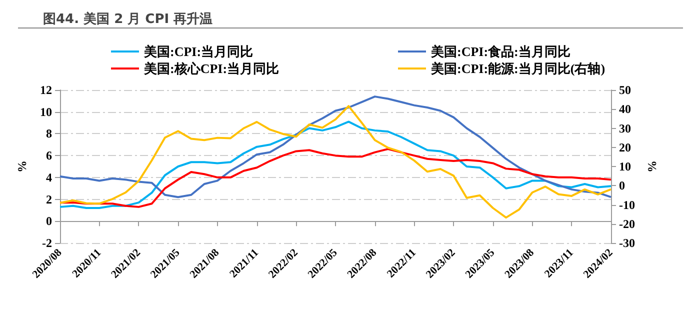 This screenshot has height=321, width=691. Describe the element at coordinates (627, 205) in the screenshot. I see `y2-tick-label: -10` at that location.